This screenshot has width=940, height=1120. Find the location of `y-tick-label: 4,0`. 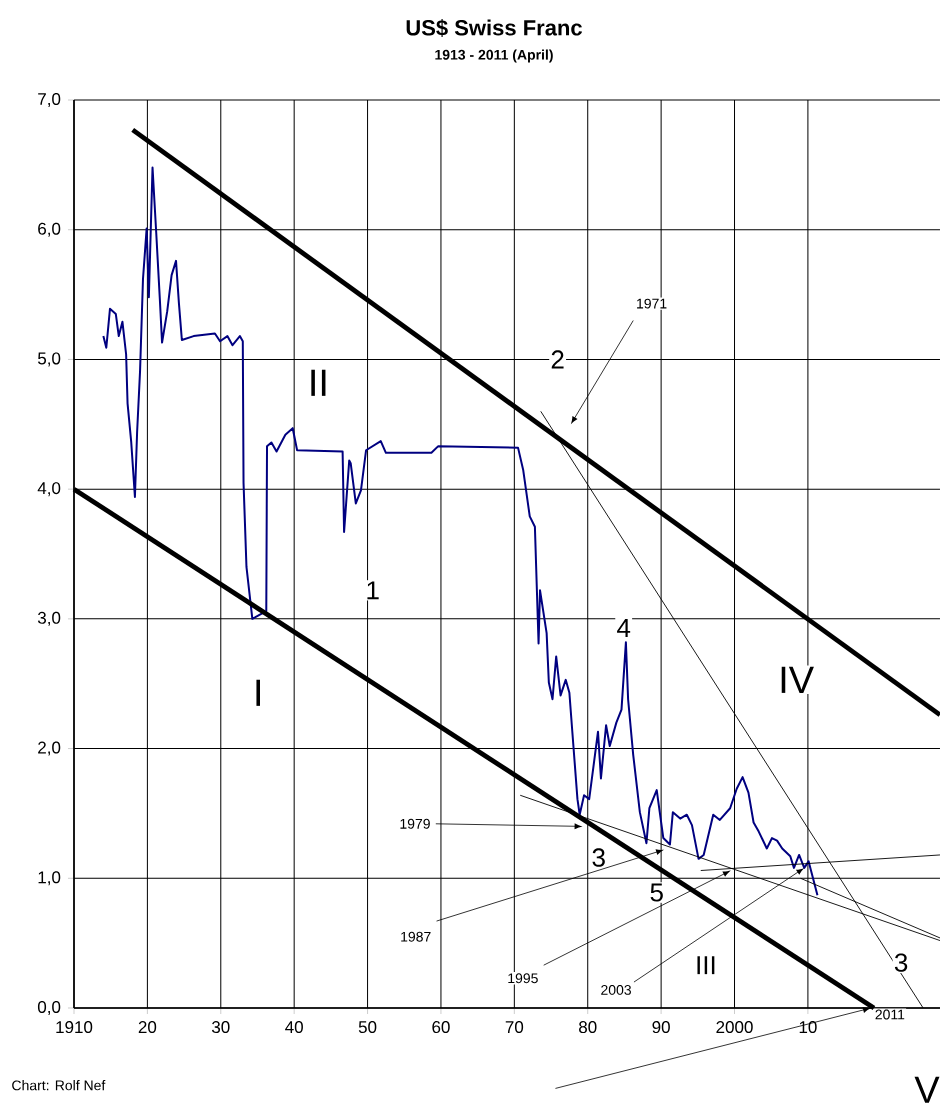

y-tick-label: 4,0 is located at coordinates (49, 489).